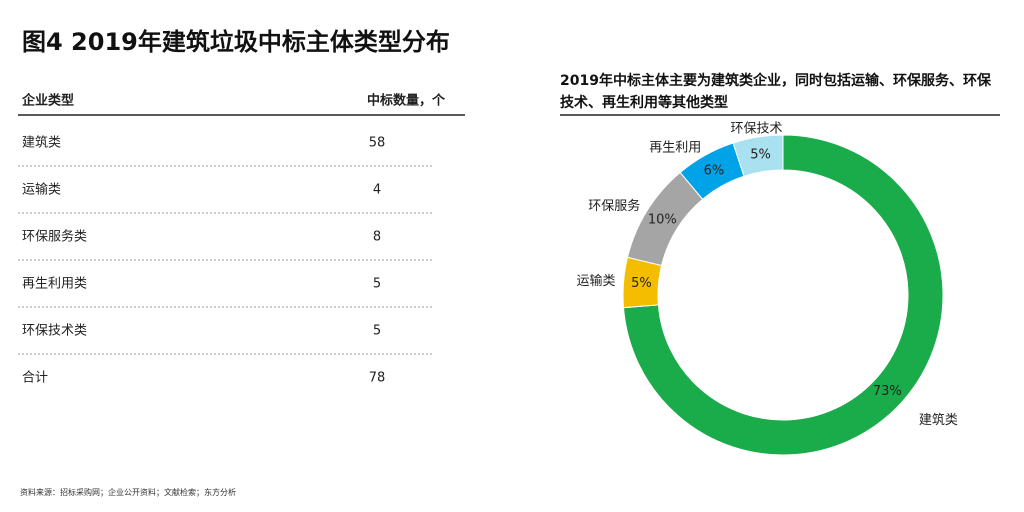 Image resolution: width=1024 pixels, height=512 pixels. I want to click on category-label: 环保服务, so click(614, 206).